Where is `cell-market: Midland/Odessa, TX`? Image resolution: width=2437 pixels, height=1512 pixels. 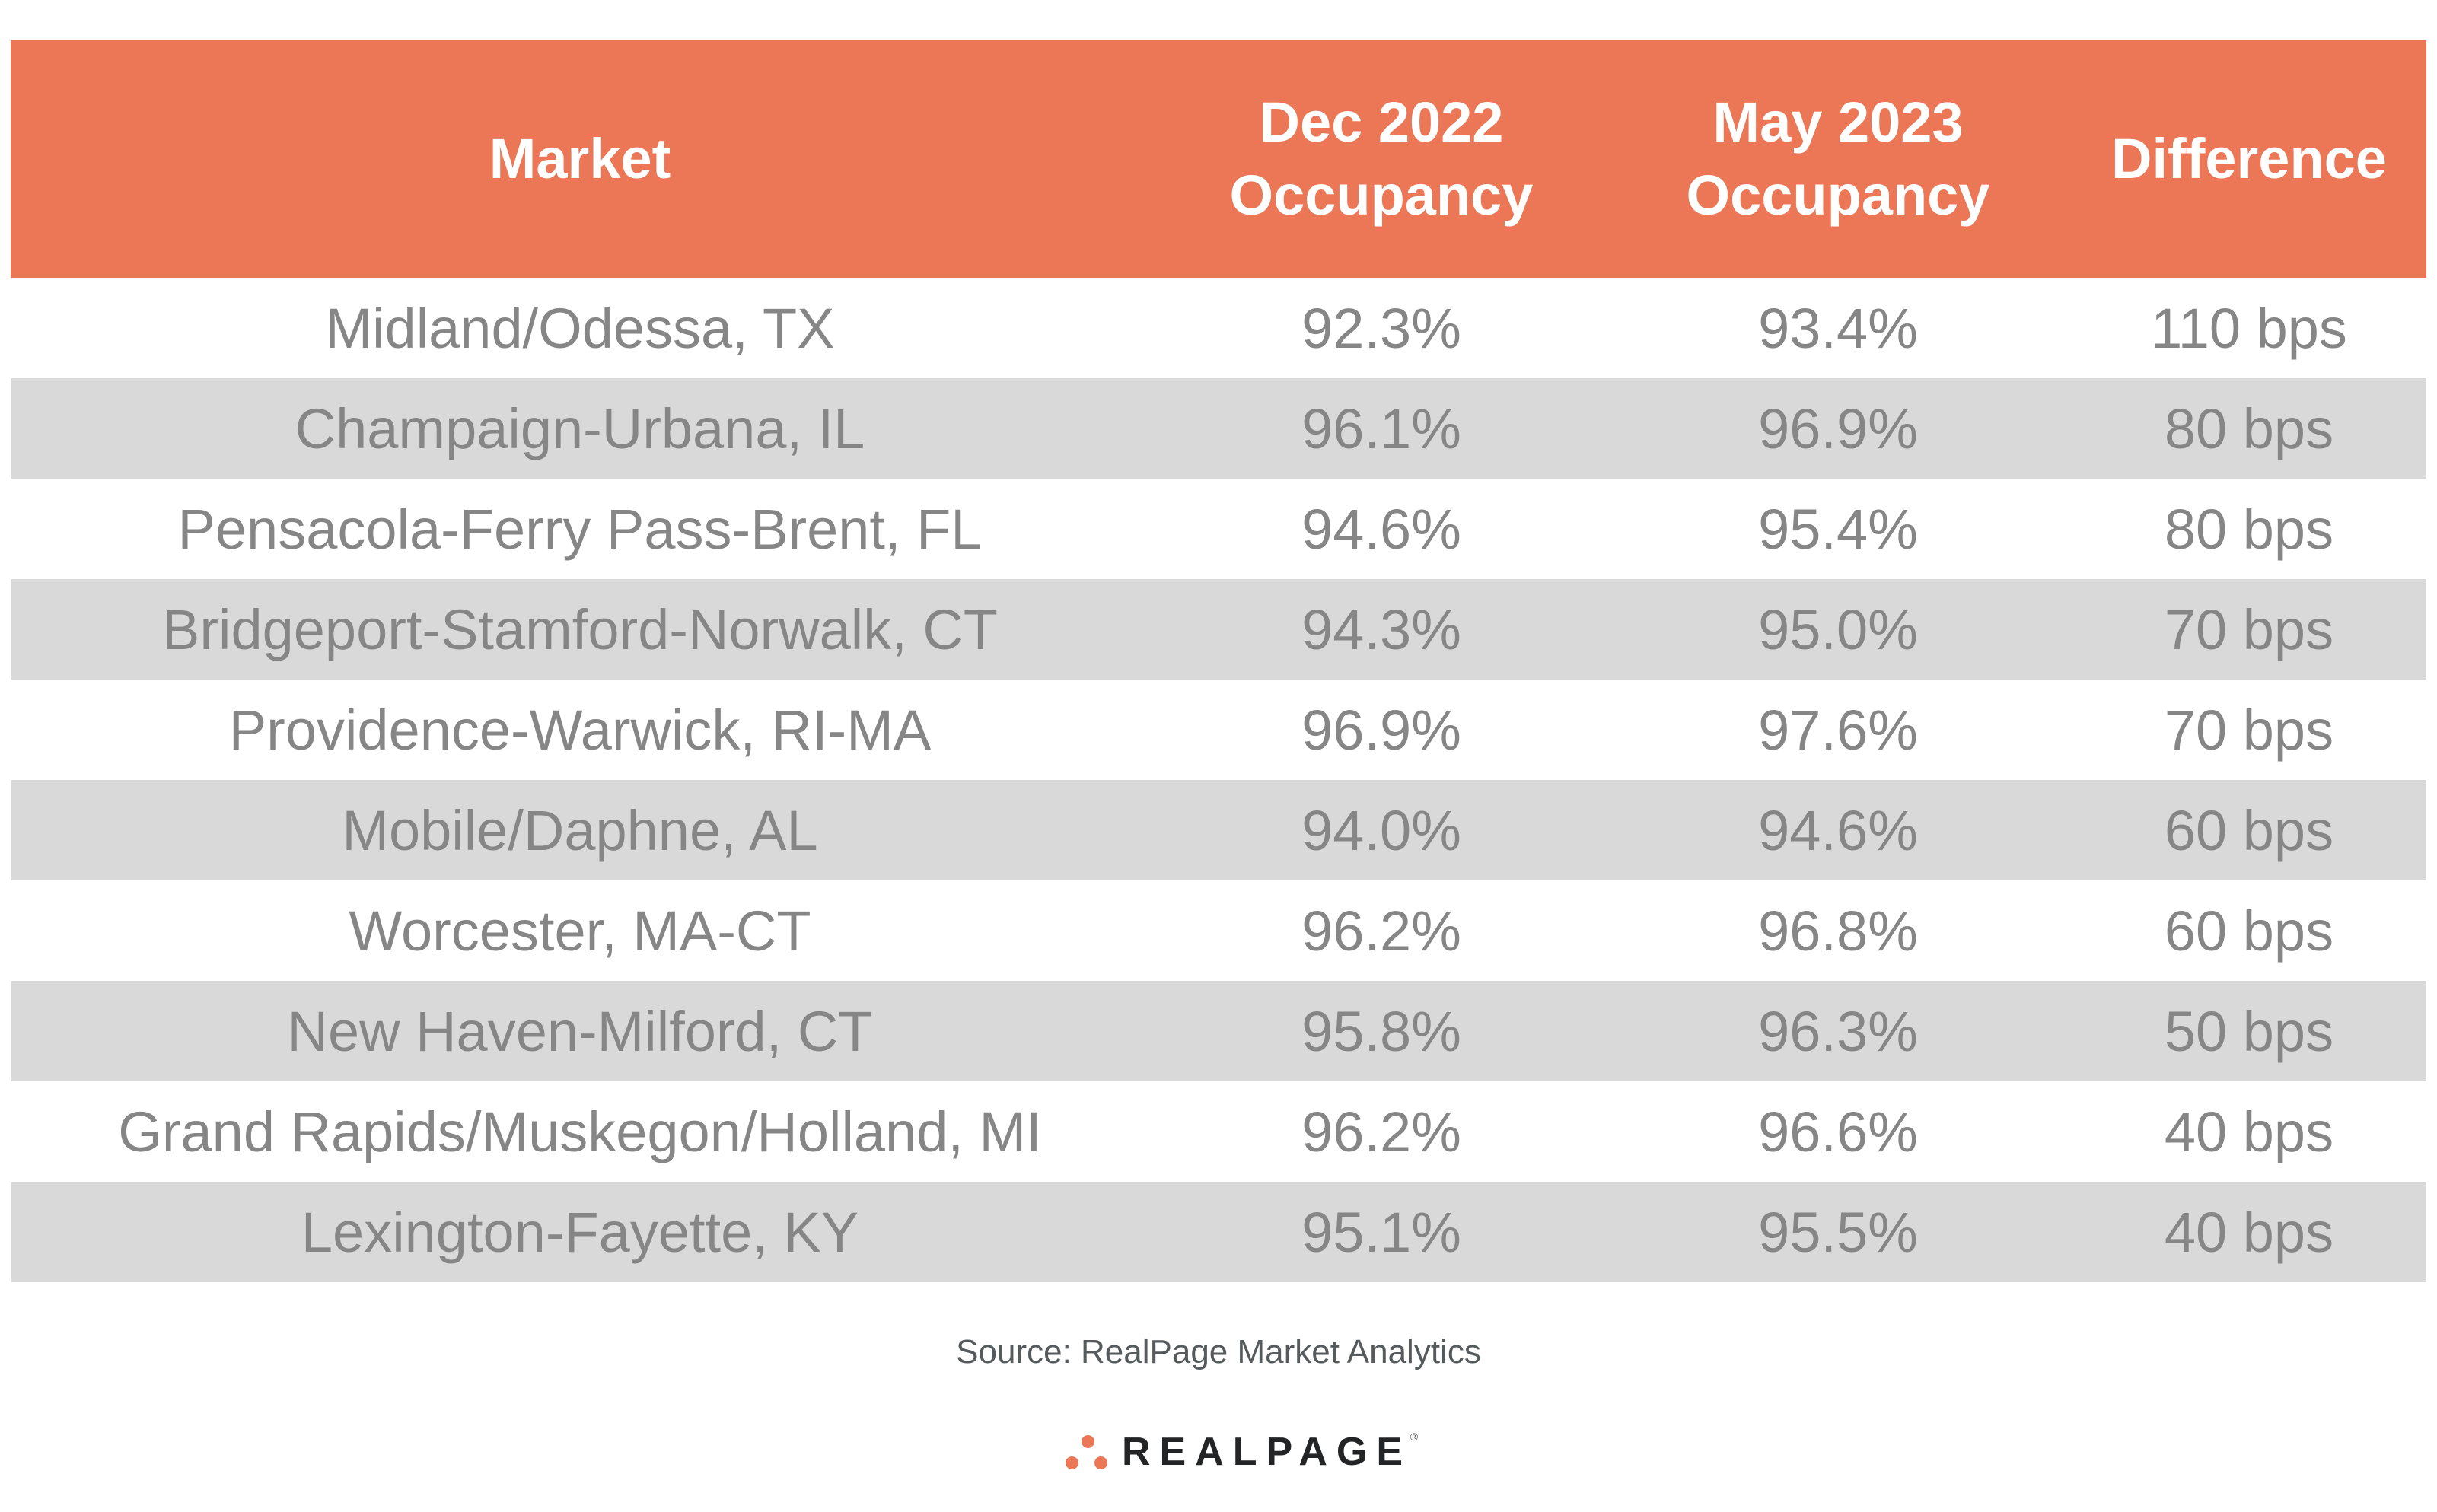 cell-market: Midland/Odessa, TX is located at coordinates (580, 328).